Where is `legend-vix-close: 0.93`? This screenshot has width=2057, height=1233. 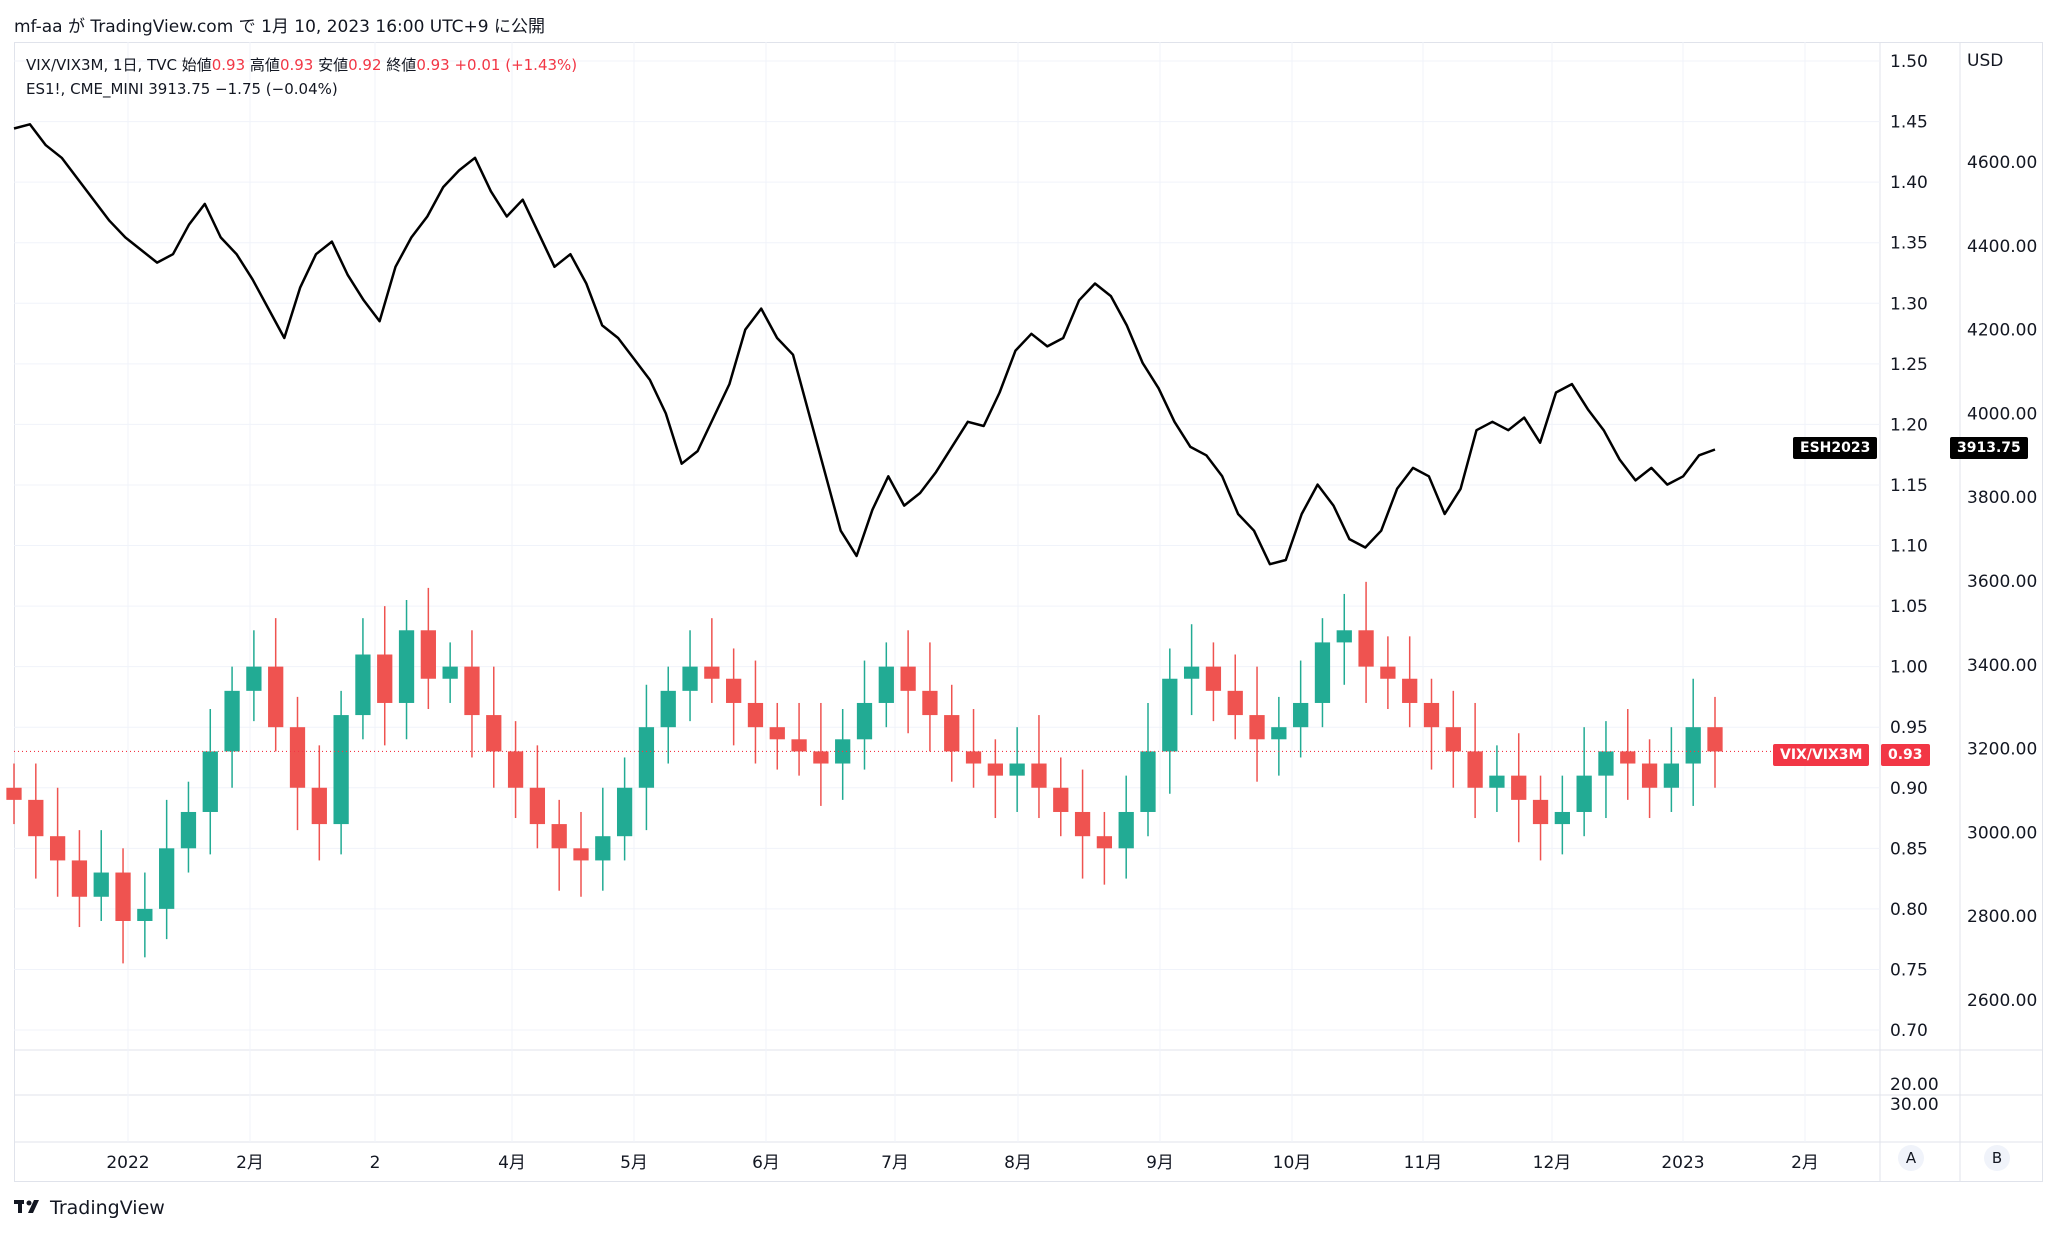 legend-vix-close: 0.93 is located at coordinates (433, 65).